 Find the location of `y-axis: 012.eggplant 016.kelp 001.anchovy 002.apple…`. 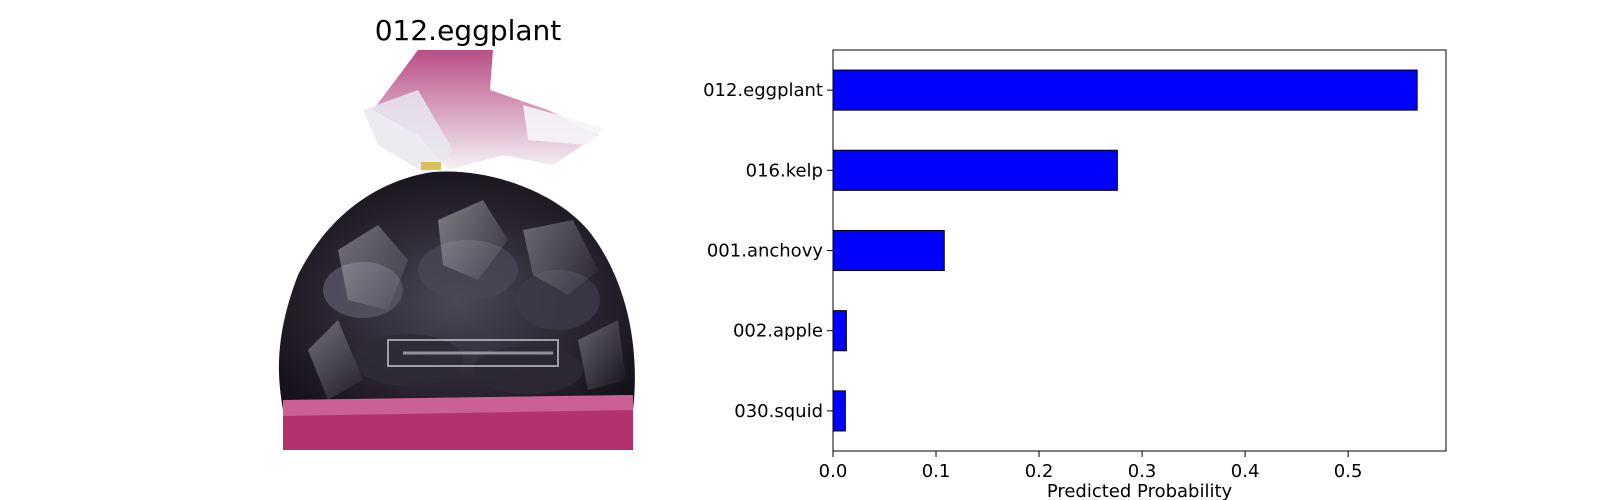

y-axis: 012.eggplant 016.kelp 001.anchovy 002.apple… is located at coordinates (768, 251).